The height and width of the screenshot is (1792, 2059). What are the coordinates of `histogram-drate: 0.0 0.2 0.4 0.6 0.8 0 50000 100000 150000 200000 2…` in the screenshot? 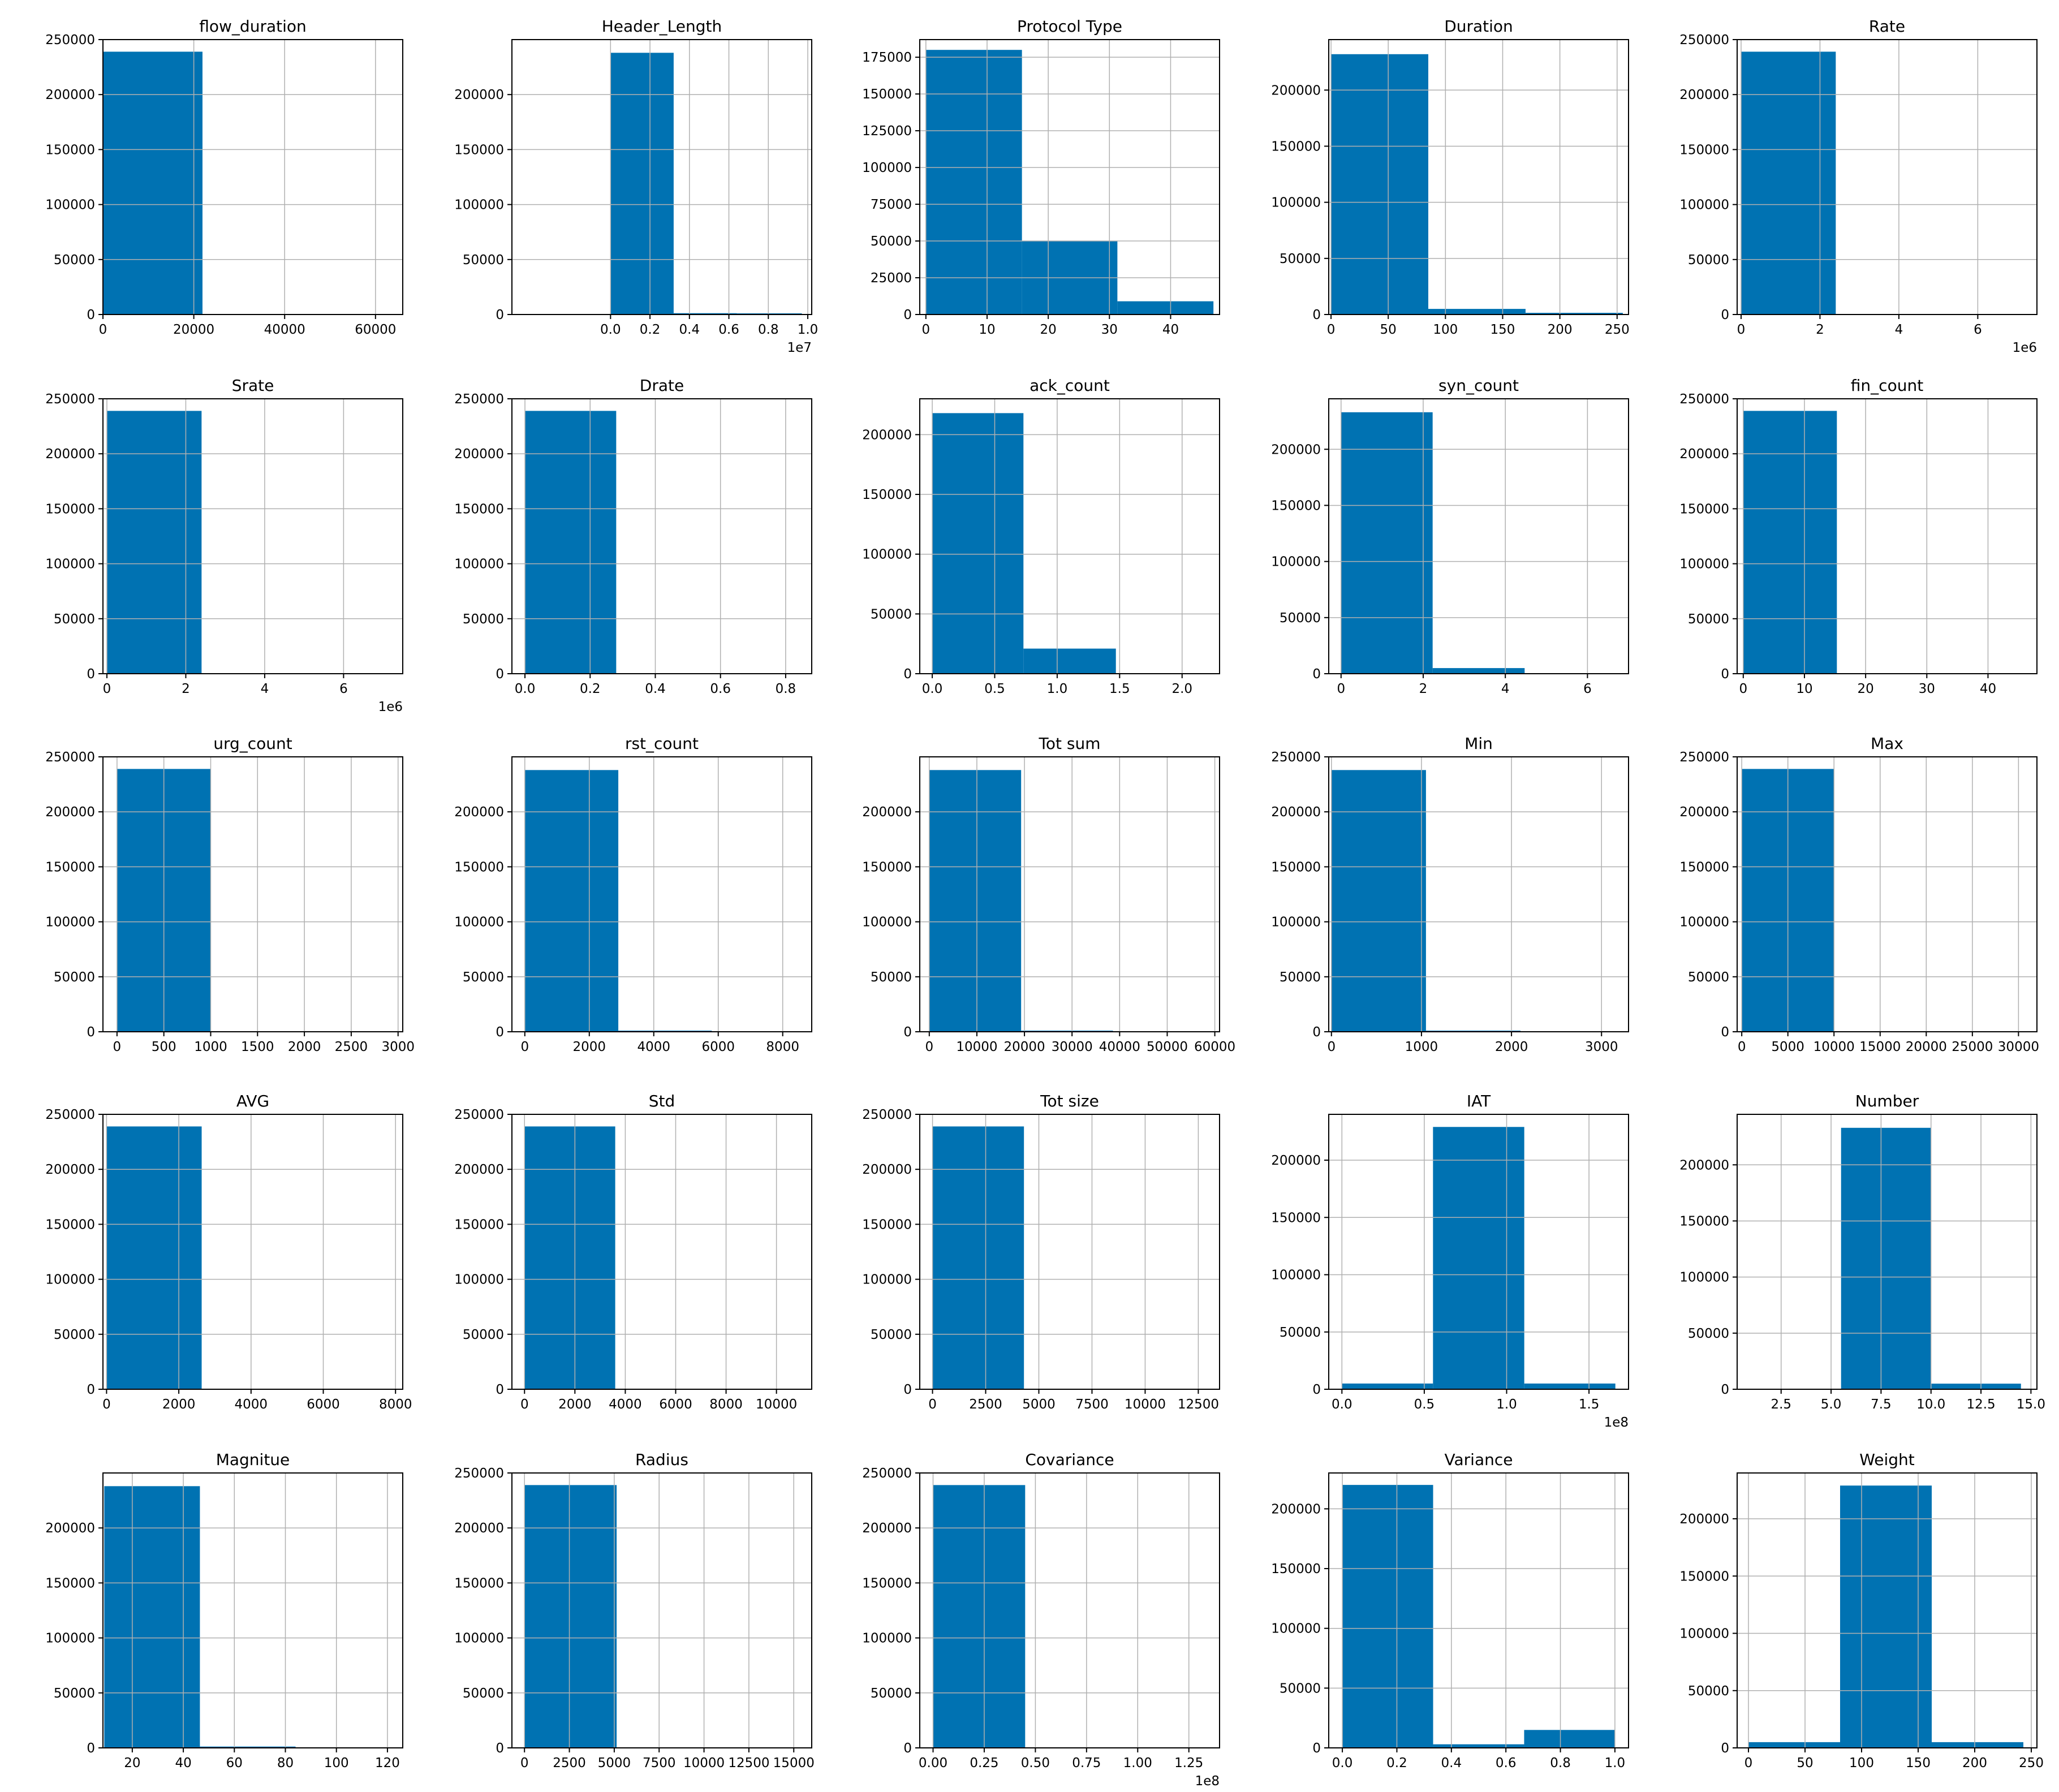 It's located at (633, 536).